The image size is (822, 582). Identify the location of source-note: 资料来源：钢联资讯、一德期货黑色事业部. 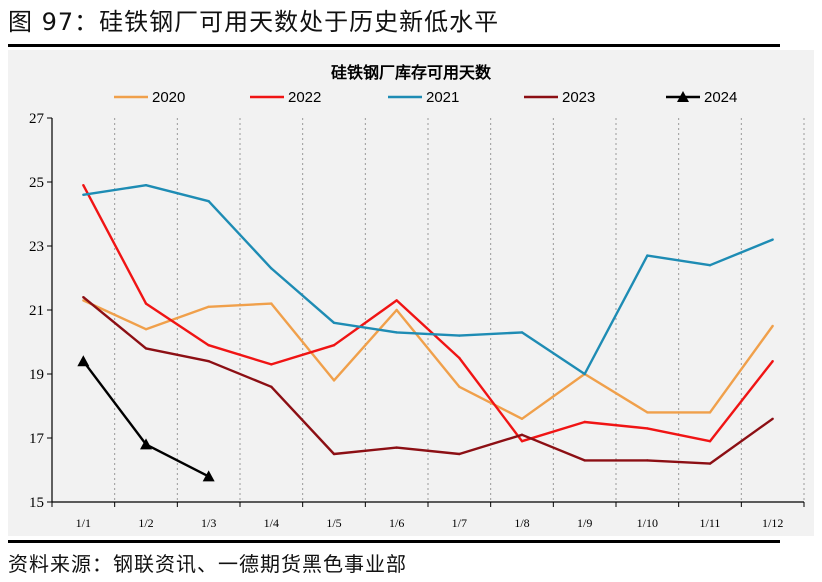
(207, 564).